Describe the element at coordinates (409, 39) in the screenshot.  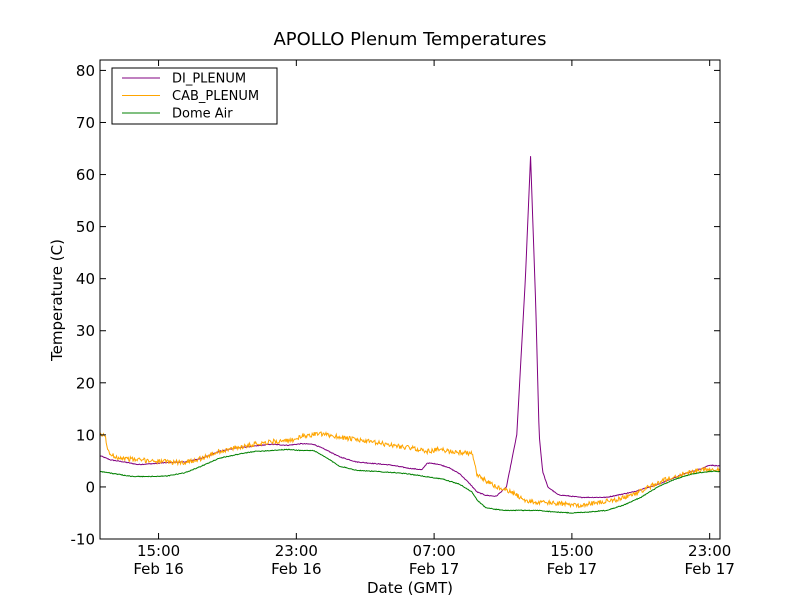
I see `chart-title: APOLLO Plenum Temperatures` at that location.